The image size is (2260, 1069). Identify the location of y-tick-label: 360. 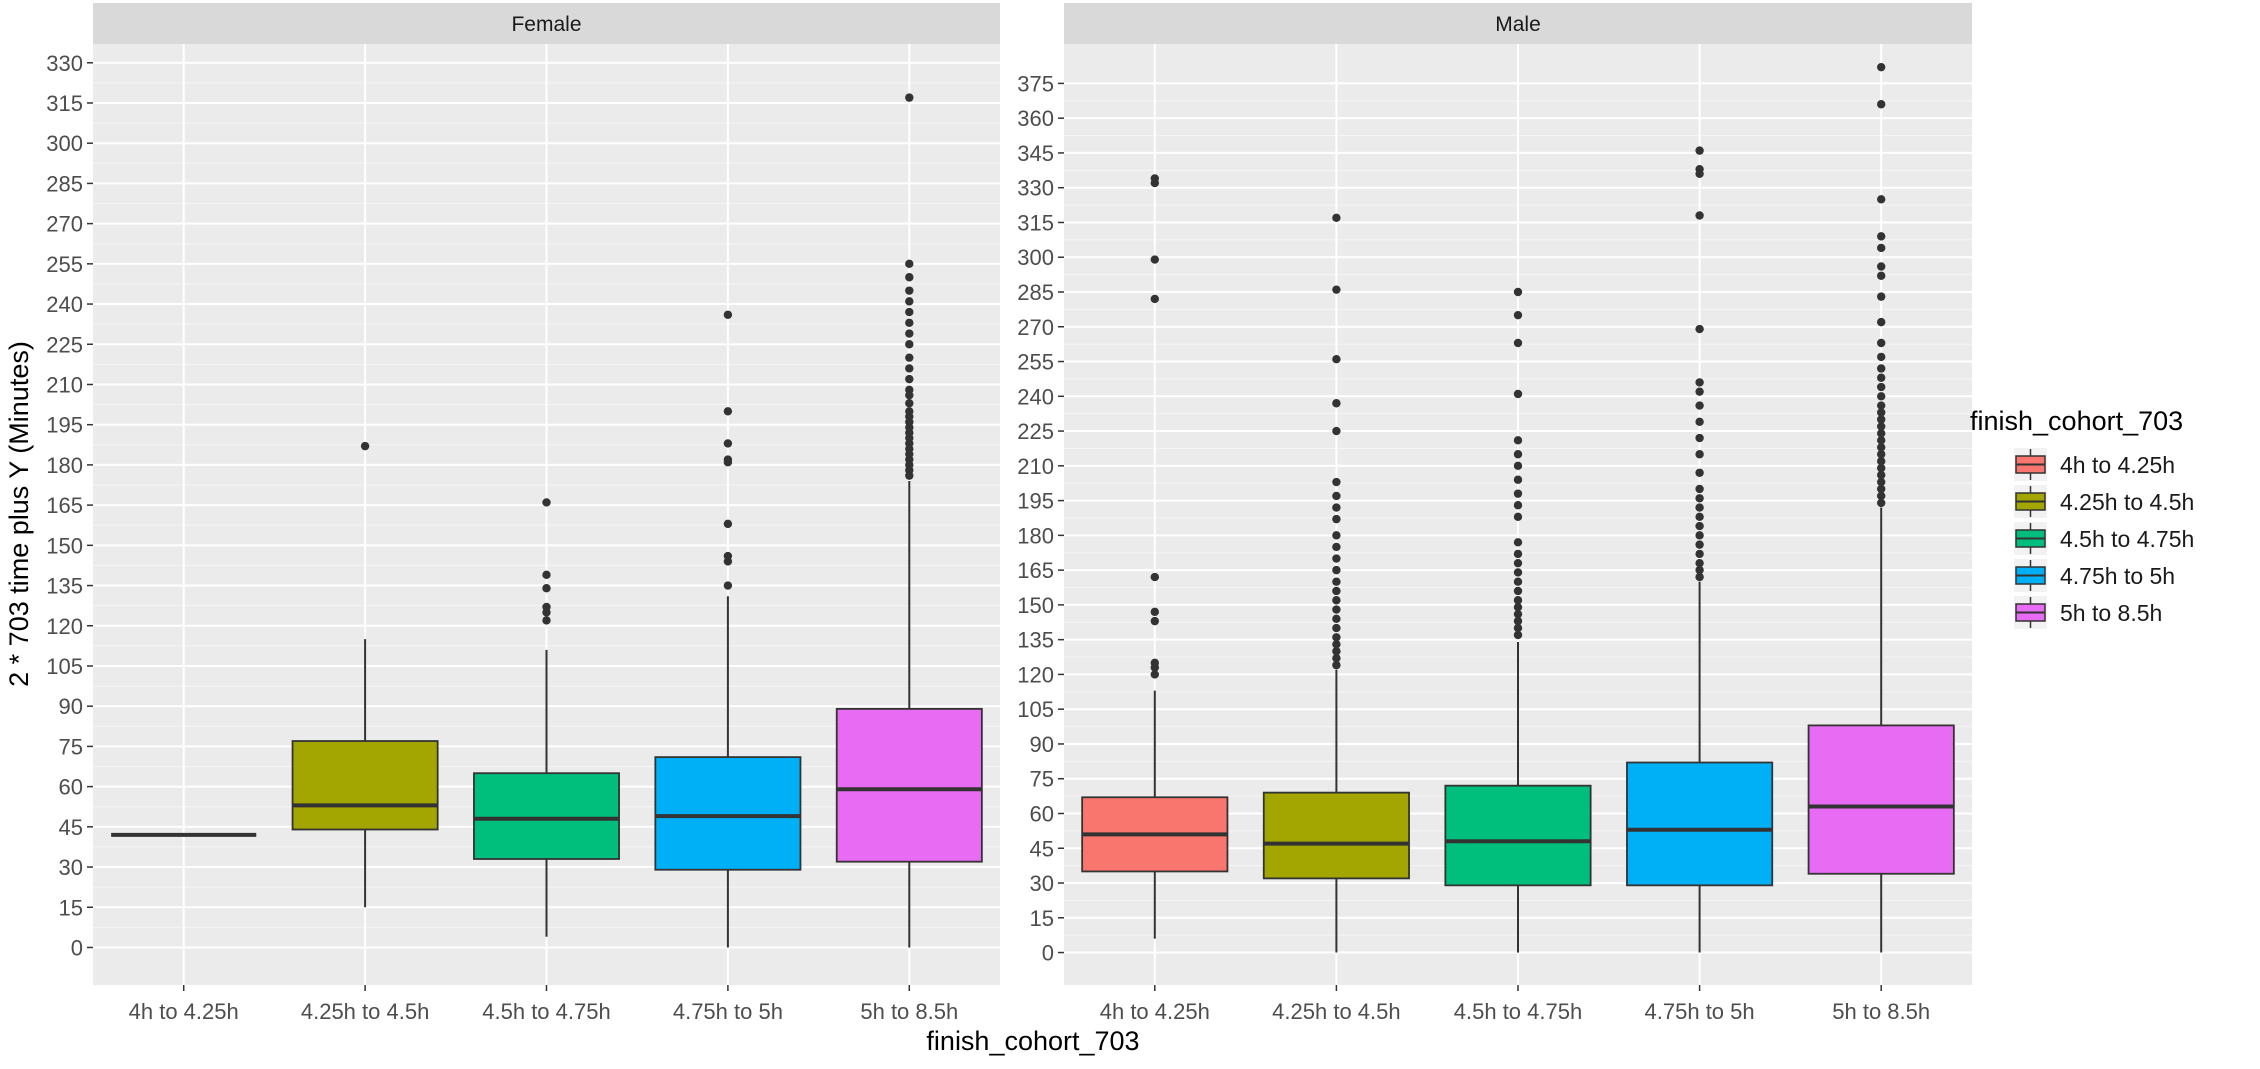
(1035, 118).